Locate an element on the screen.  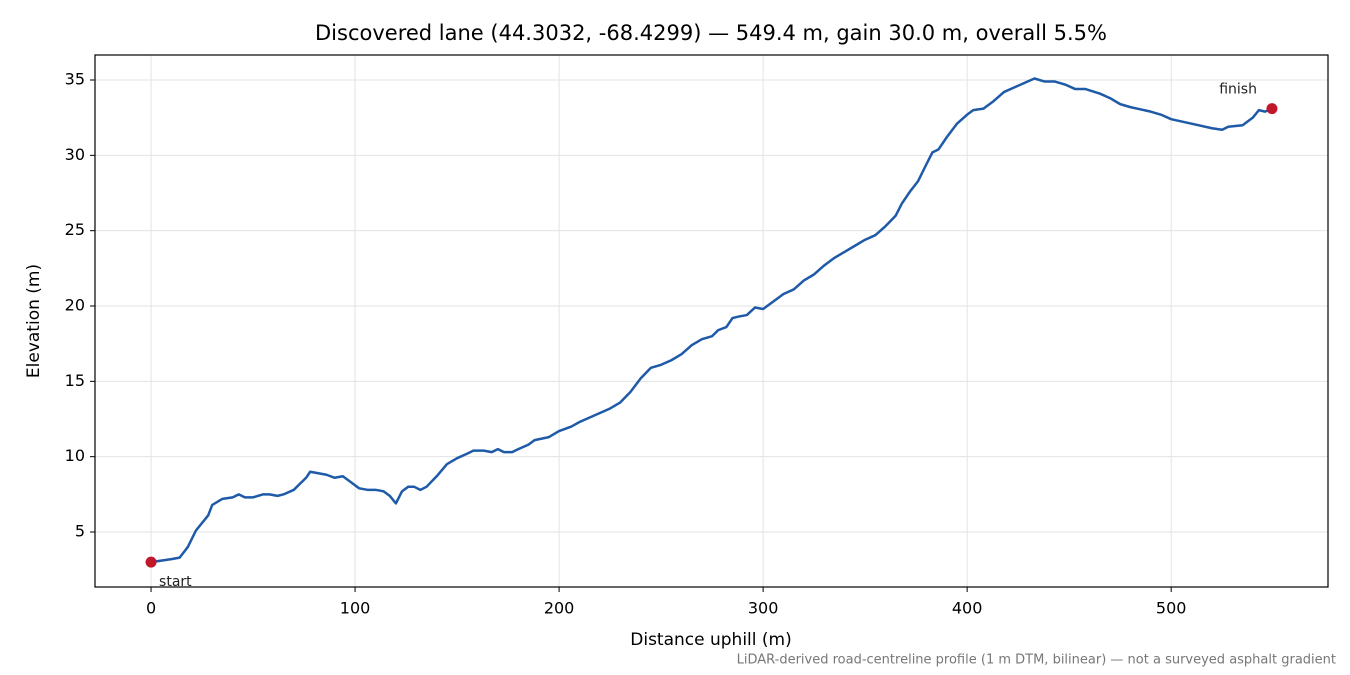
x-tick-label: 100 is located at coordinates (355, 608).